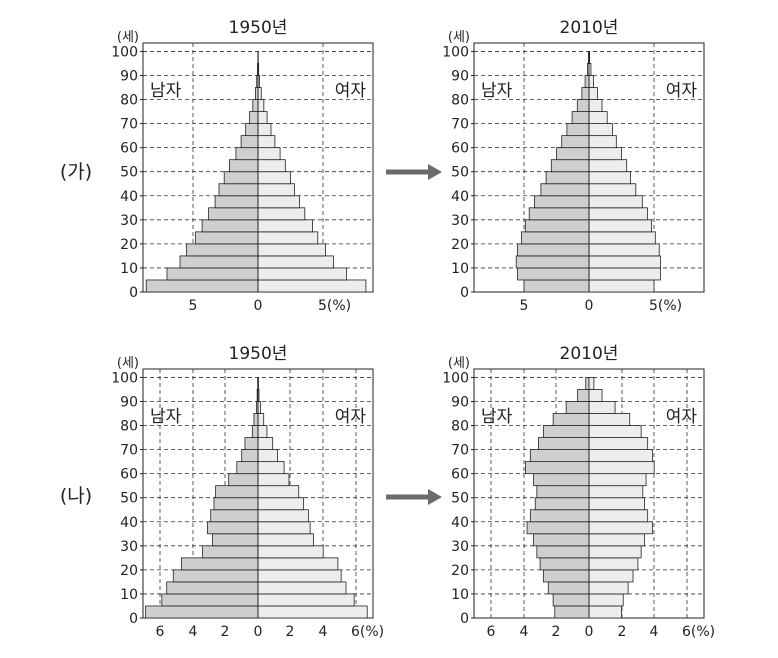  What do you see at coordinates (129, 149) in the screenshot?
I see `y-tick-label-60: 60` at bounding box center [129, 149].